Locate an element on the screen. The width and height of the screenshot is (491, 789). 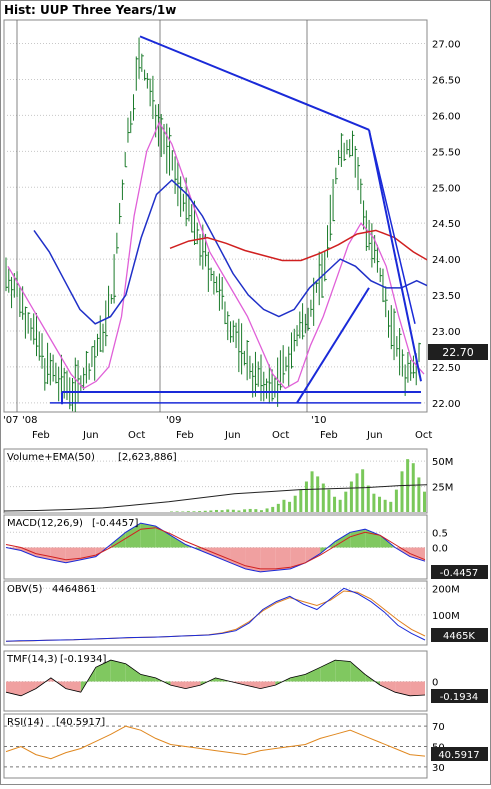
rsi-panel: RSI(14) [40.5917] 705030 40.5917 is located at coordinates (245, 746).